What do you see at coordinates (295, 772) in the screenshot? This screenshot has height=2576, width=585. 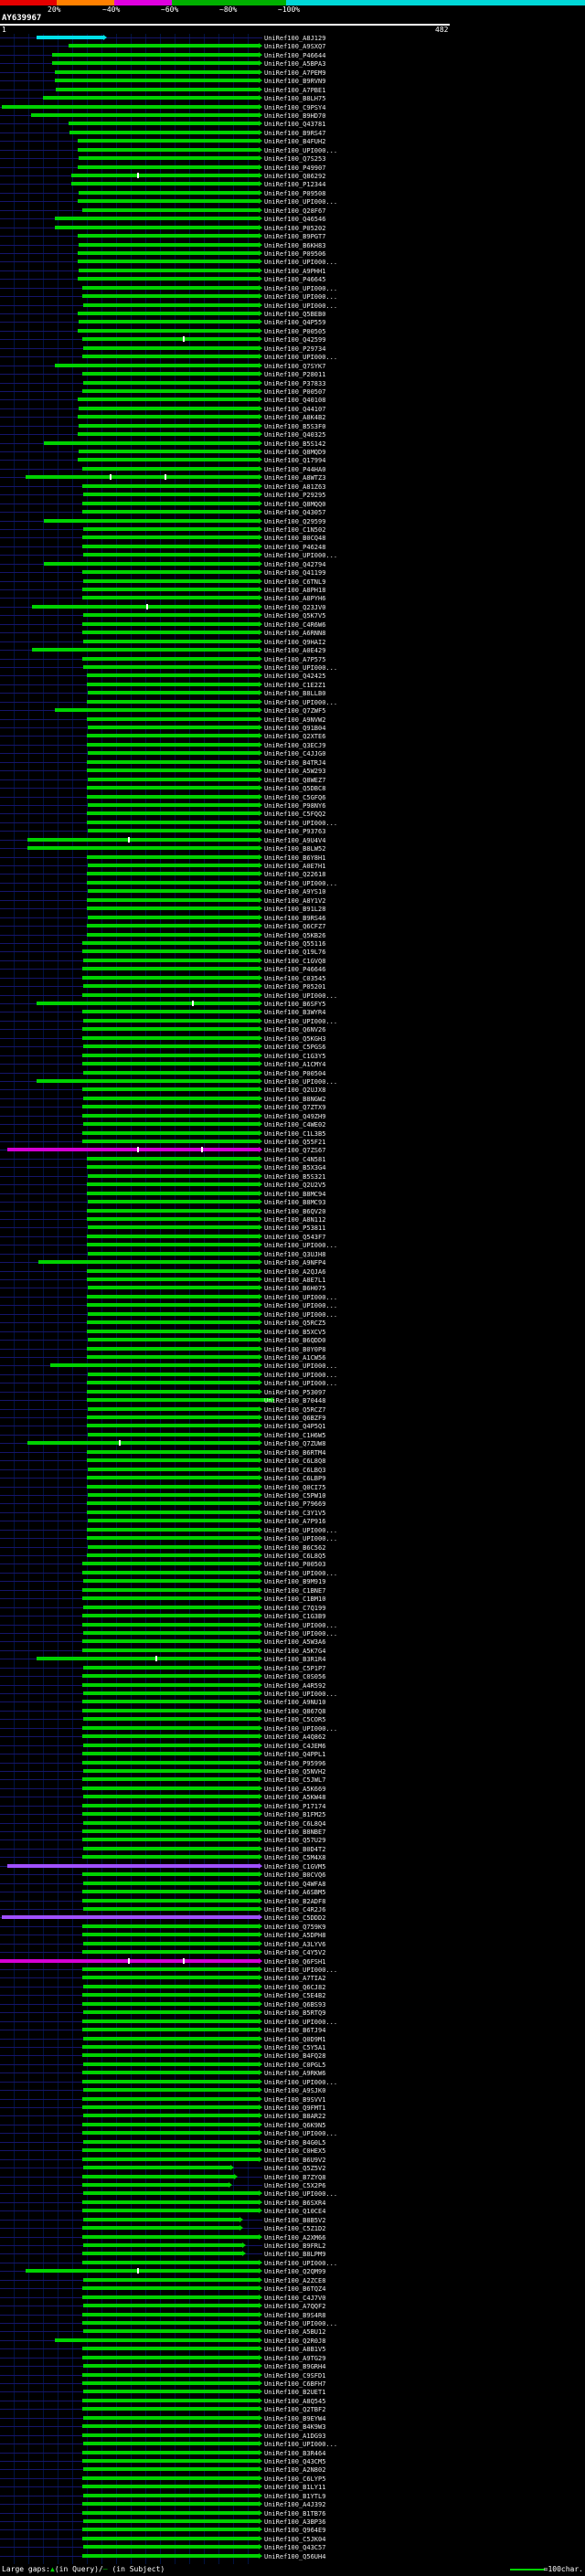 I see `hit-label: UniRef100_A5W293` at bounding box center [295, 772].